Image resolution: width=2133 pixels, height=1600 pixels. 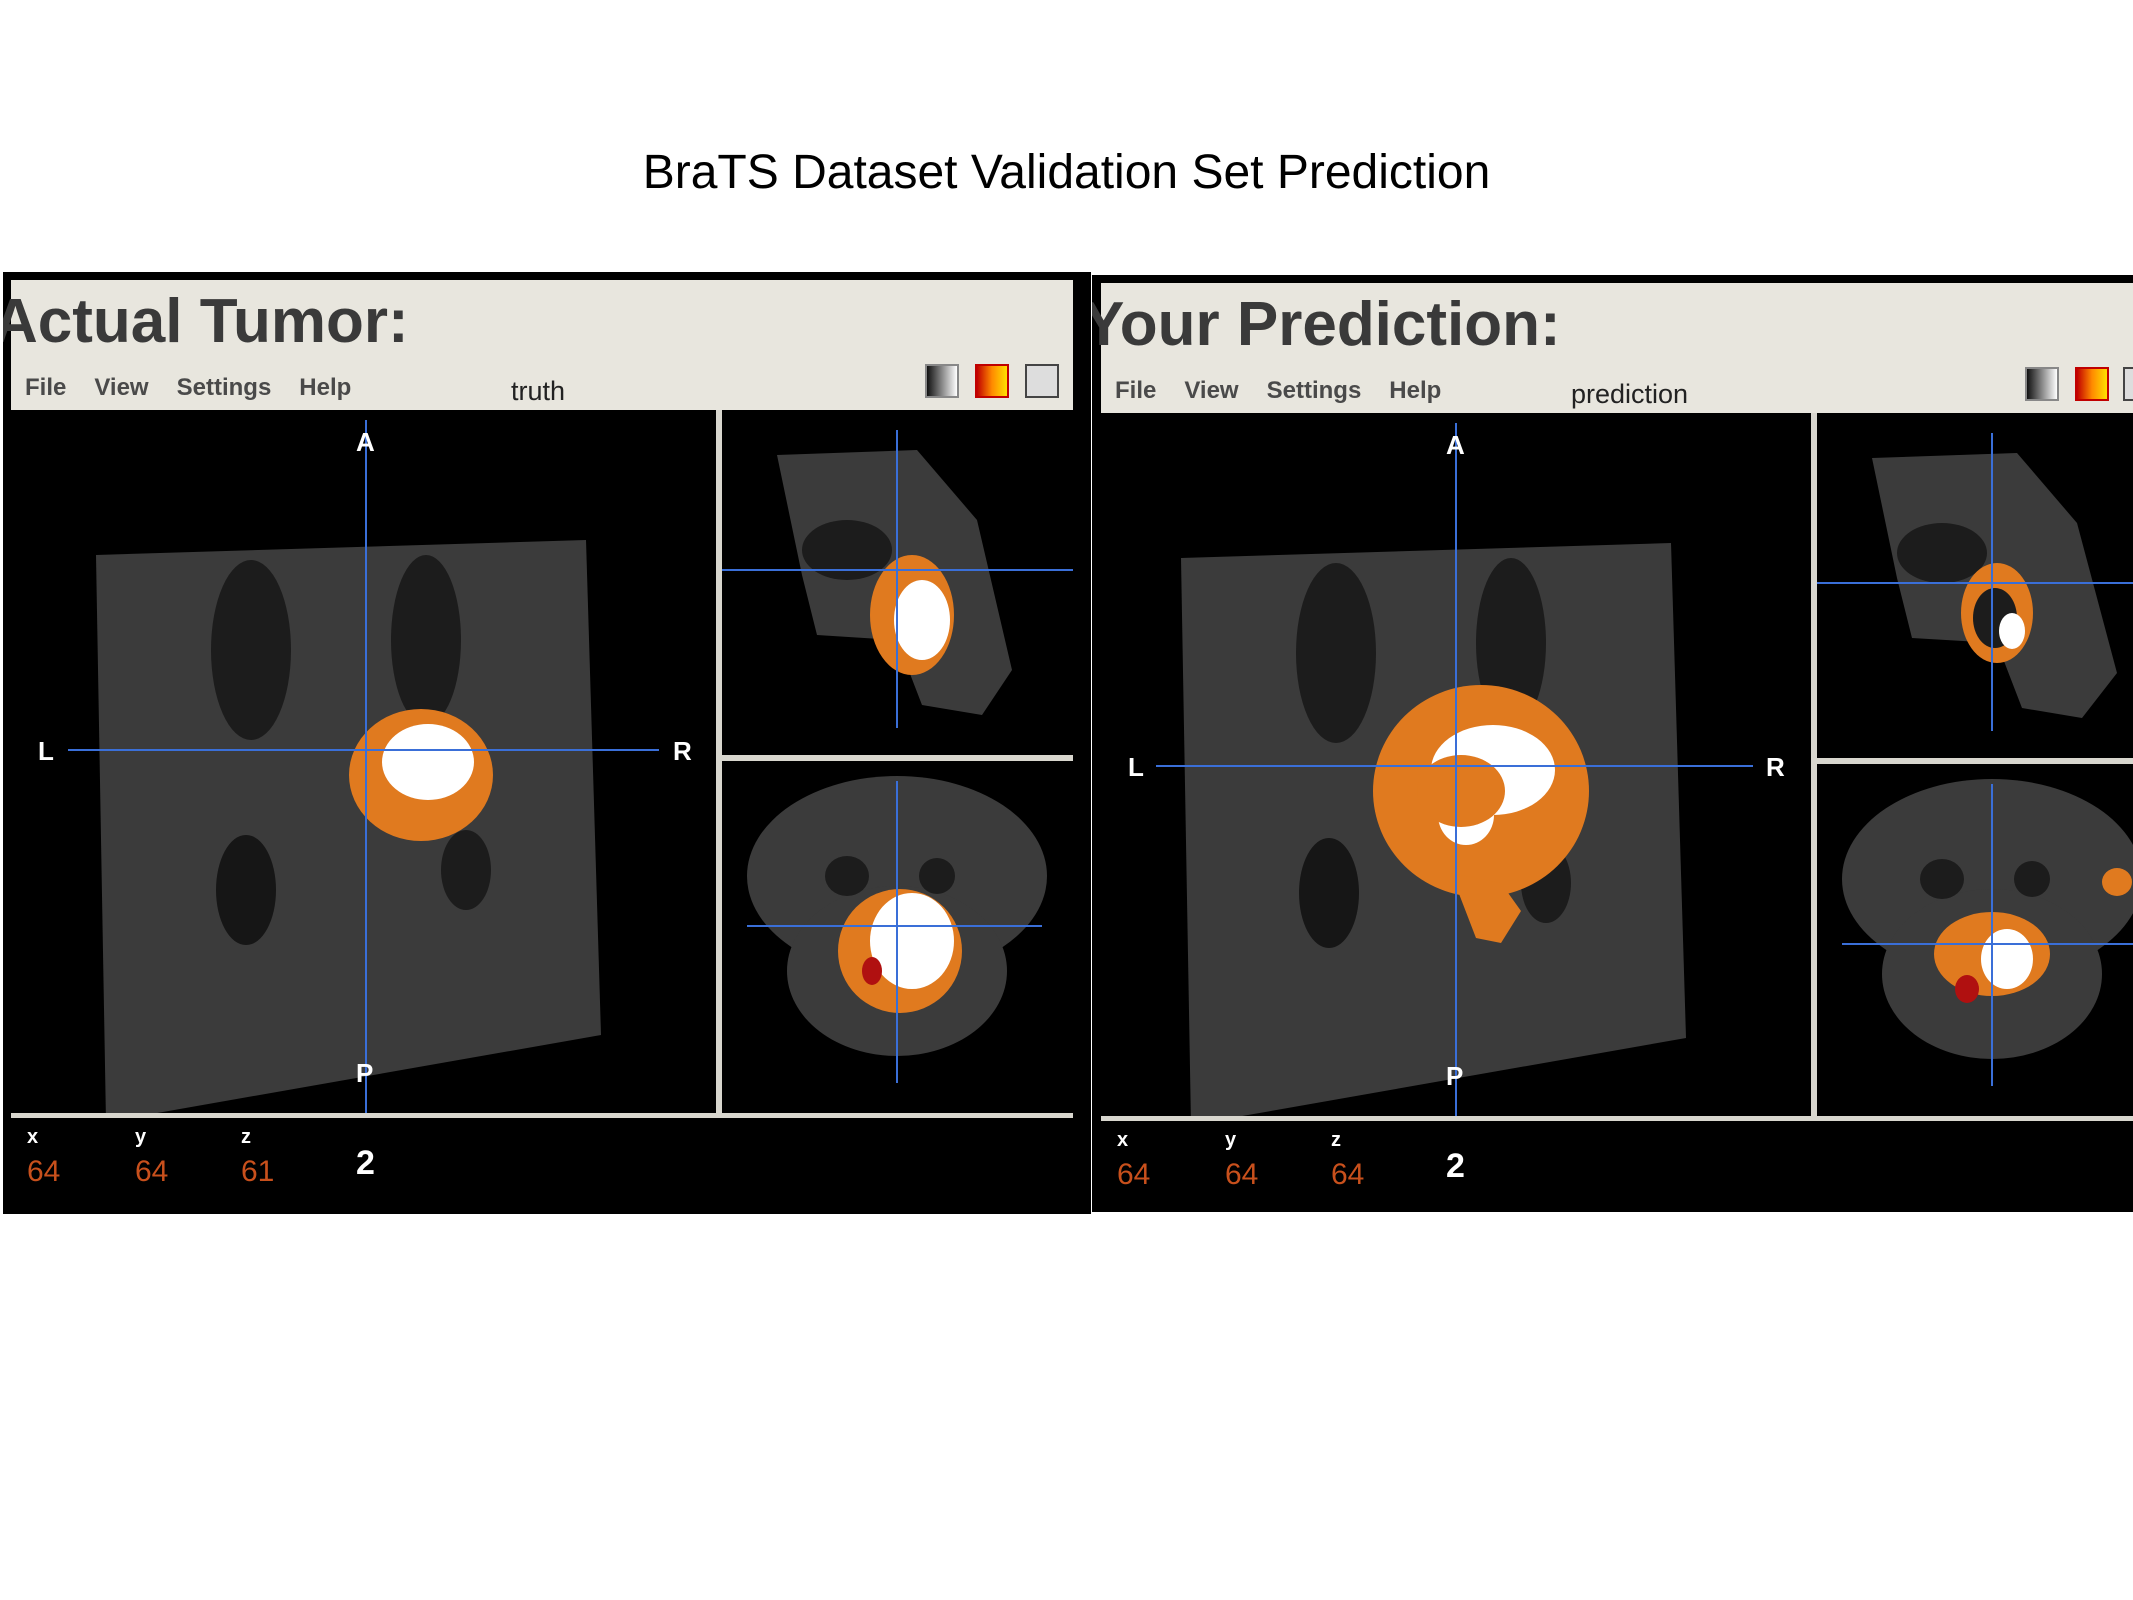 I want to click on coord-z-value: 64, so click(x=1348, y=1174).